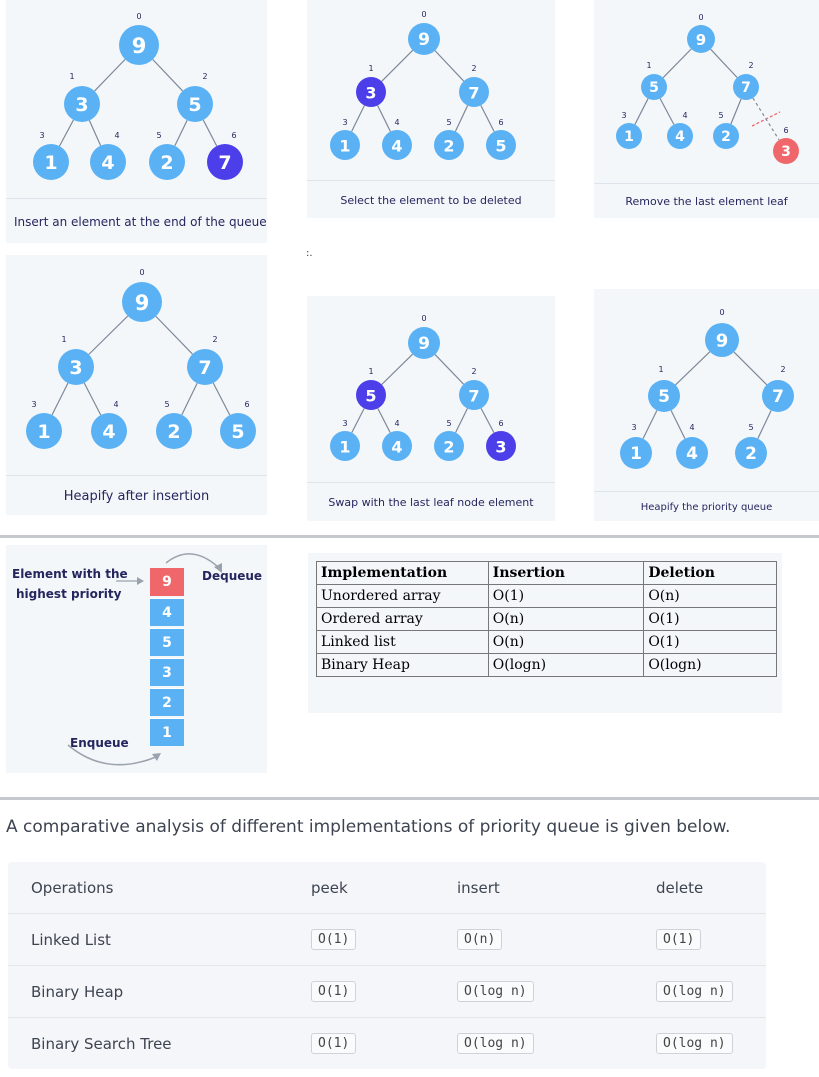  What do you see at coordinates (546, 596) in the screenshot?
I see `complexity-row: Unordered array O(1) O(n)` at bounding box center [546, 596].